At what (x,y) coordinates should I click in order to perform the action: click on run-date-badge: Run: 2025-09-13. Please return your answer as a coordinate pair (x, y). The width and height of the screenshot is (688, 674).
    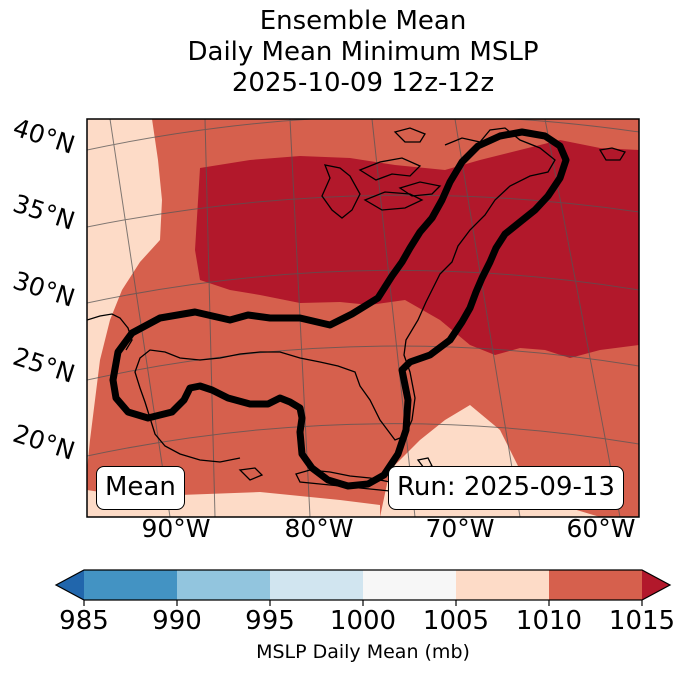
    Looking at the image, I should click on (506, 488).